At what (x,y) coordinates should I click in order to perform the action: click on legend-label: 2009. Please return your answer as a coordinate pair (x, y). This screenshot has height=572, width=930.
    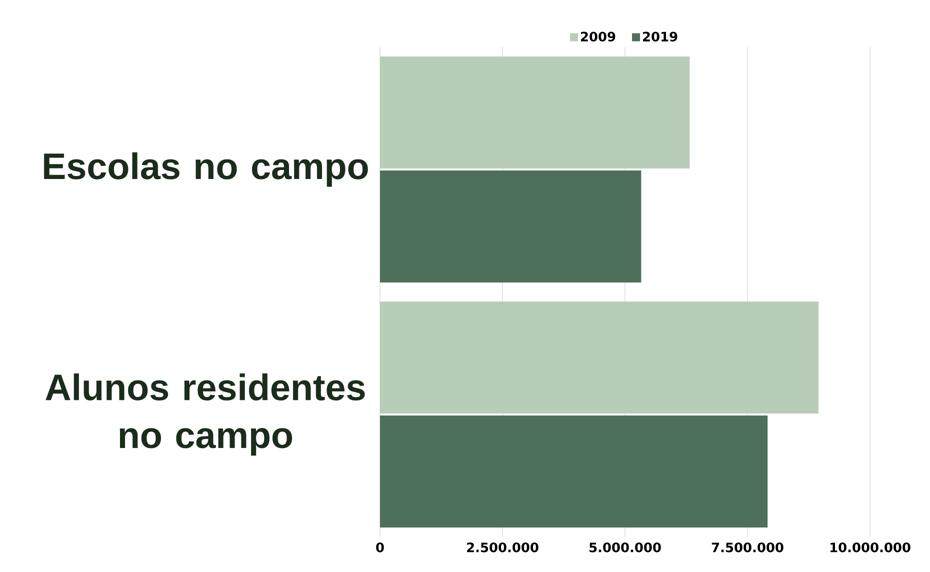
    Looking at the image, I should click on (598, 37).